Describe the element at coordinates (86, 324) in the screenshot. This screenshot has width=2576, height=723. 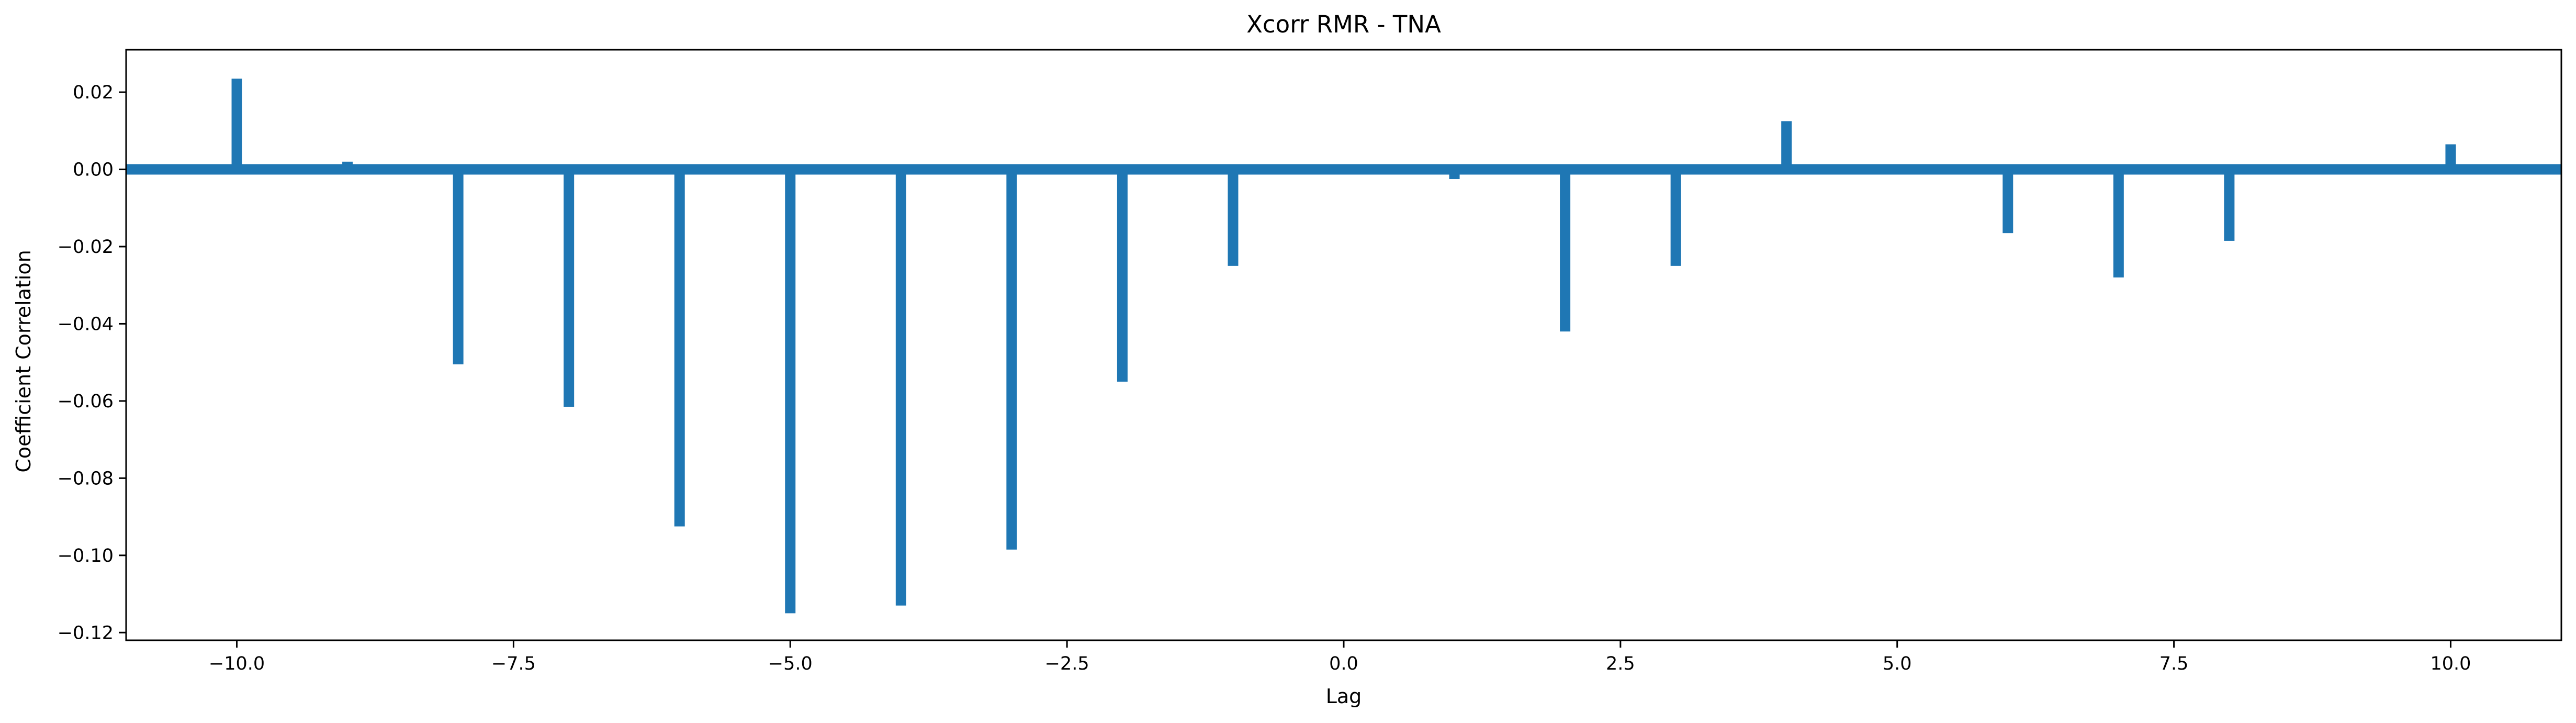
I see `y-tick-label: −0.04` at that location.